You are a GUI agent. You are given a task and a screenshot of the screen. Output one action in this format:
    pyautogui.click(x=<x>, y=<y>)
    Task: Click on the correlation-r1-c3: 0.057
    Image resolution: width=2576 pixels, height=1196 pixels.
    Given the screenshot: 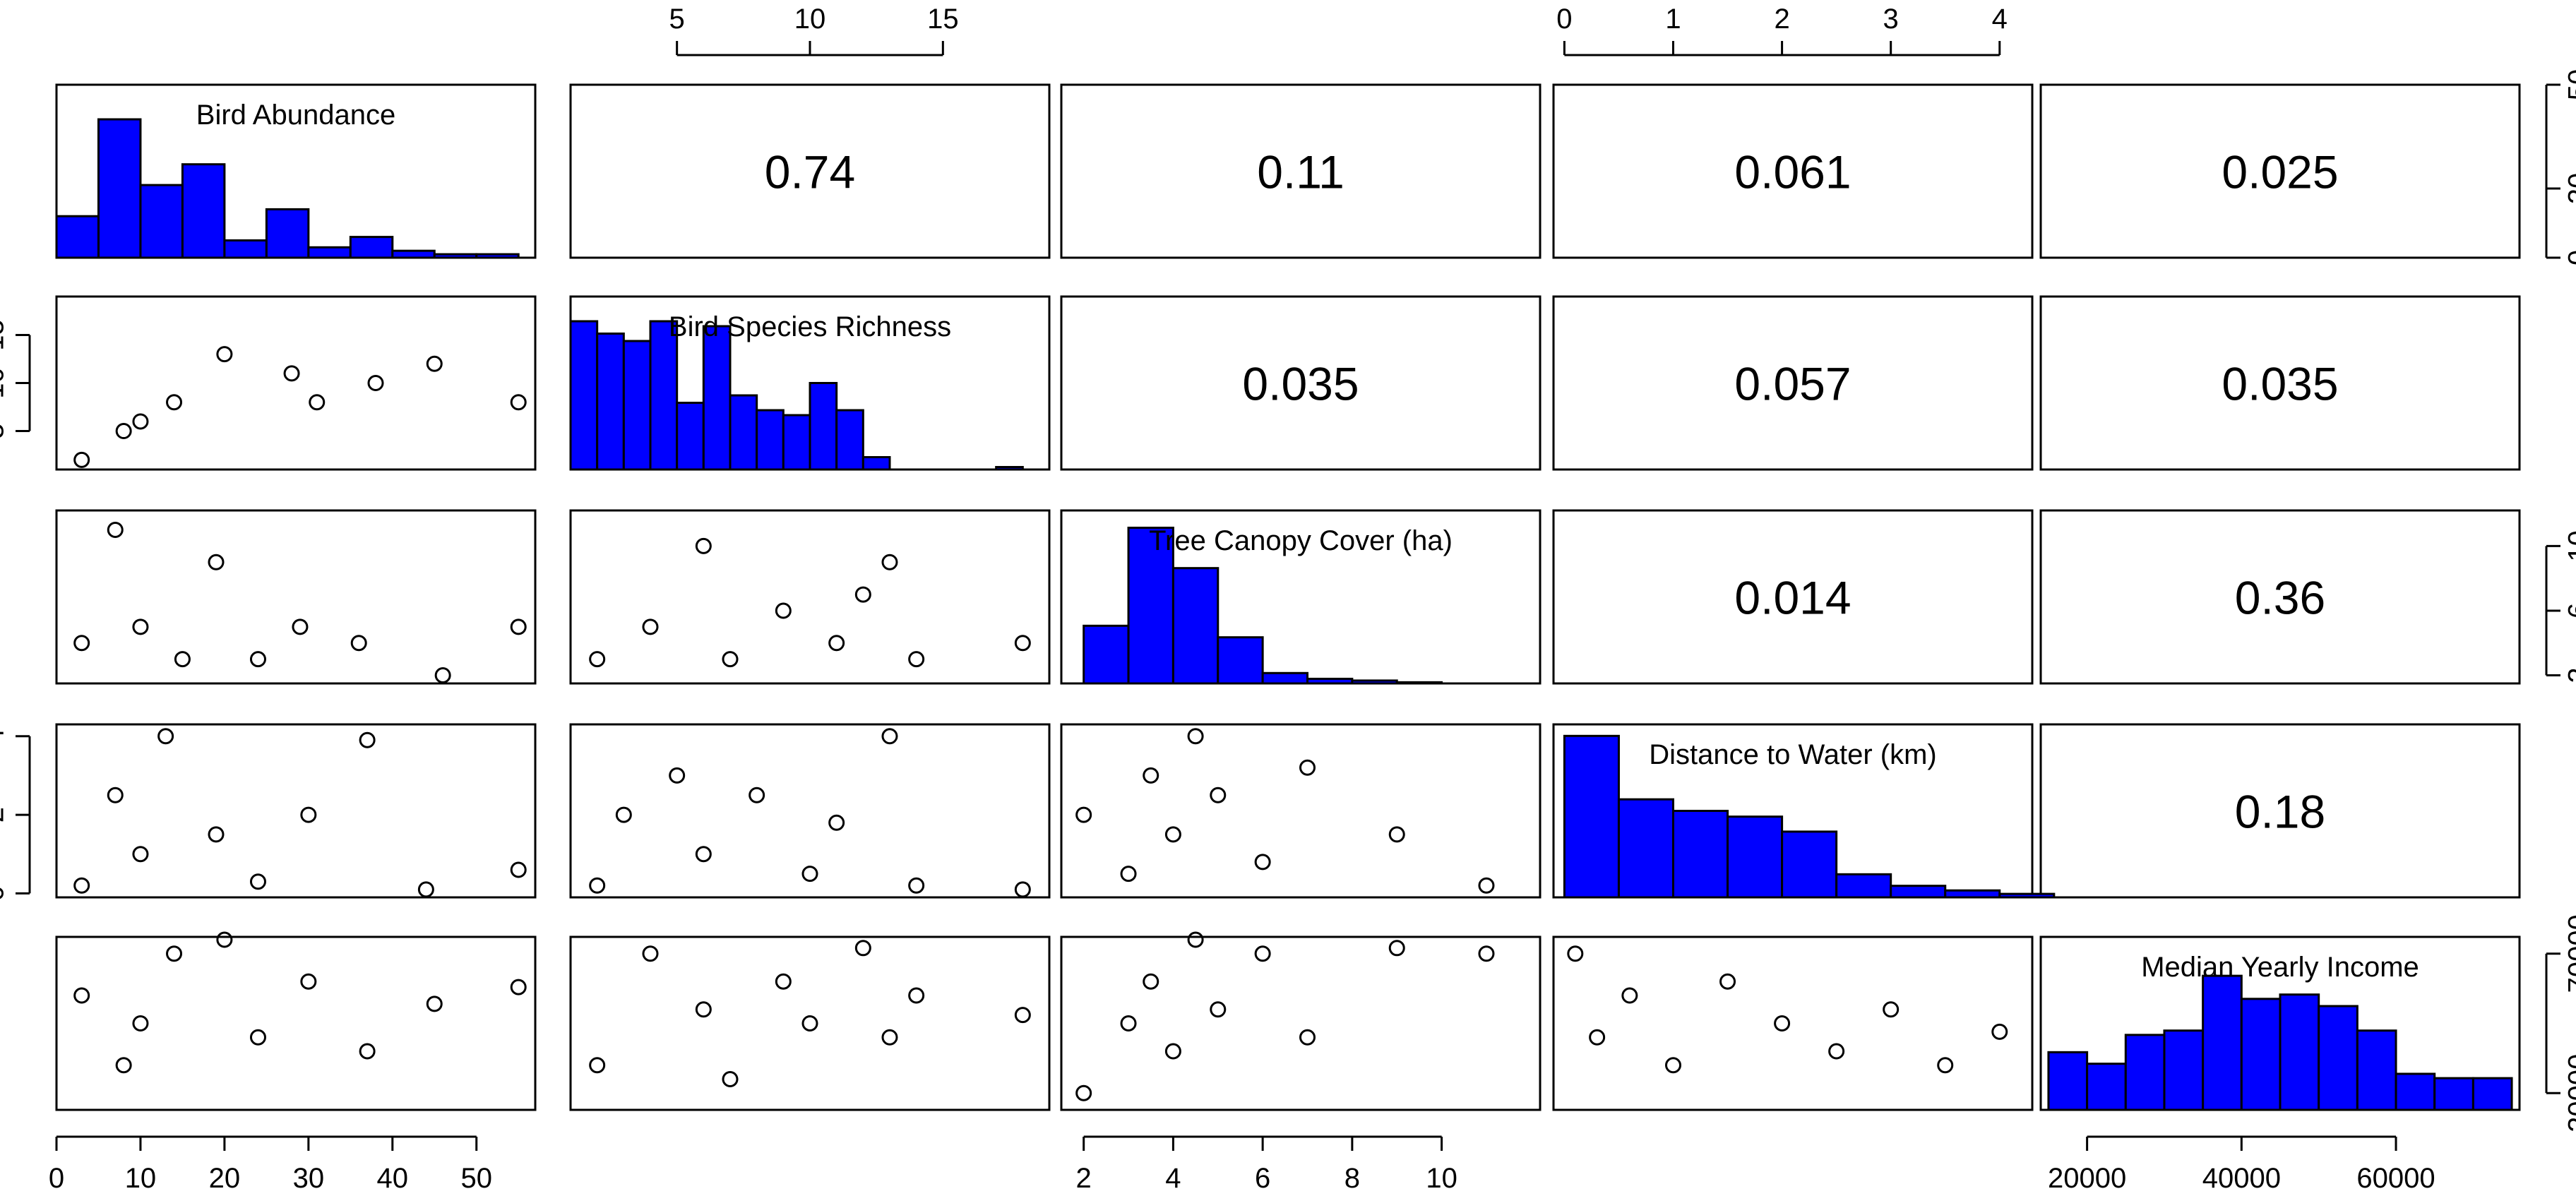 What is the action you would take?
    pyautogui.click(x=1792, y=384)
    